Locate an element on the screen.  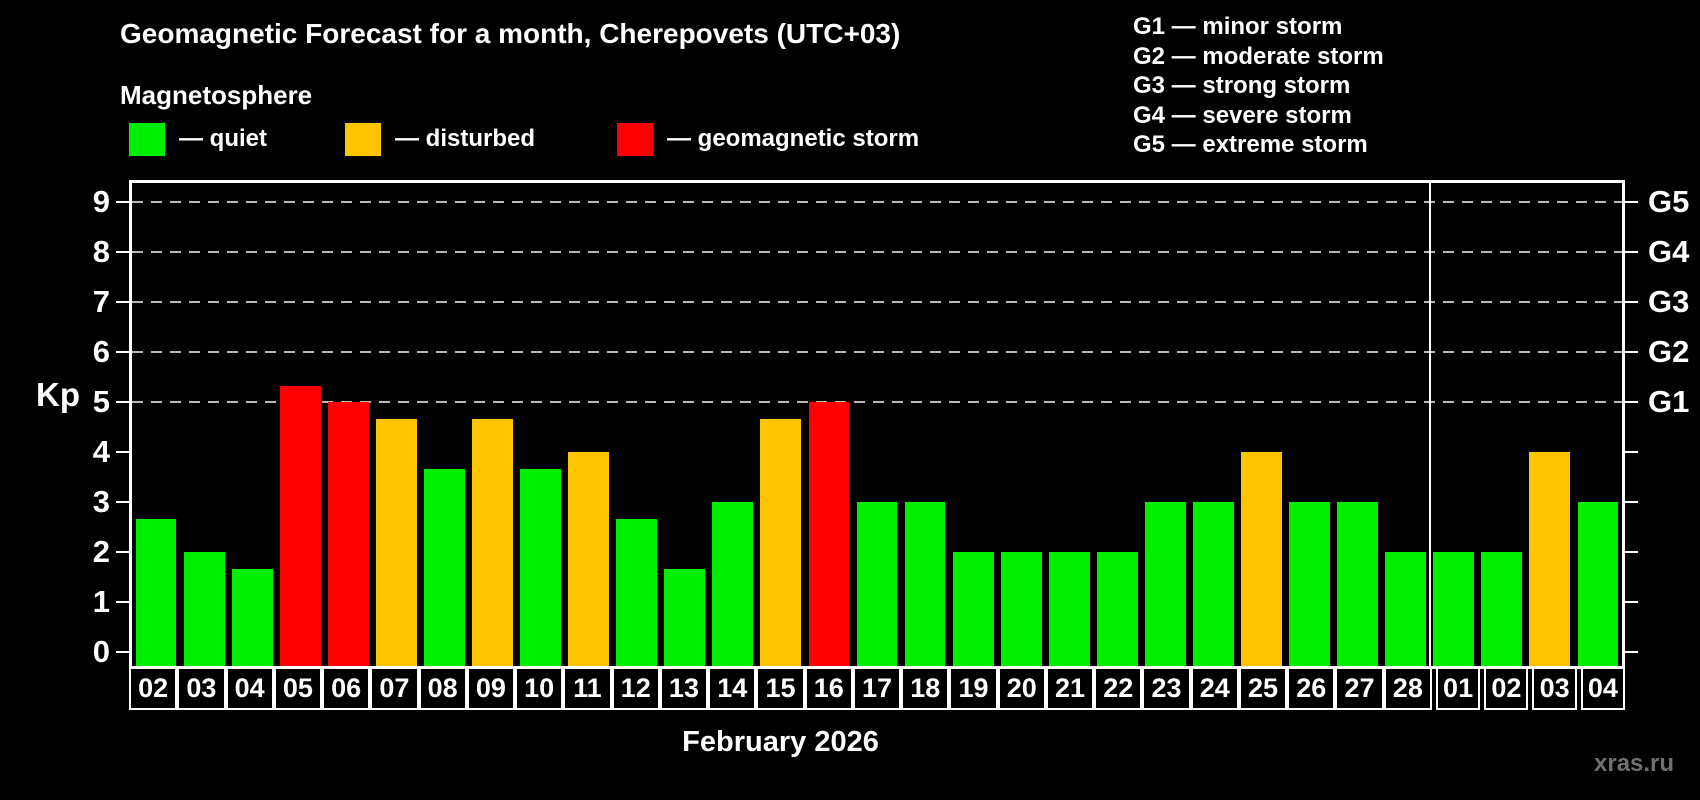
y-axis-label-3: 3 is located at coordinates (101, 501).